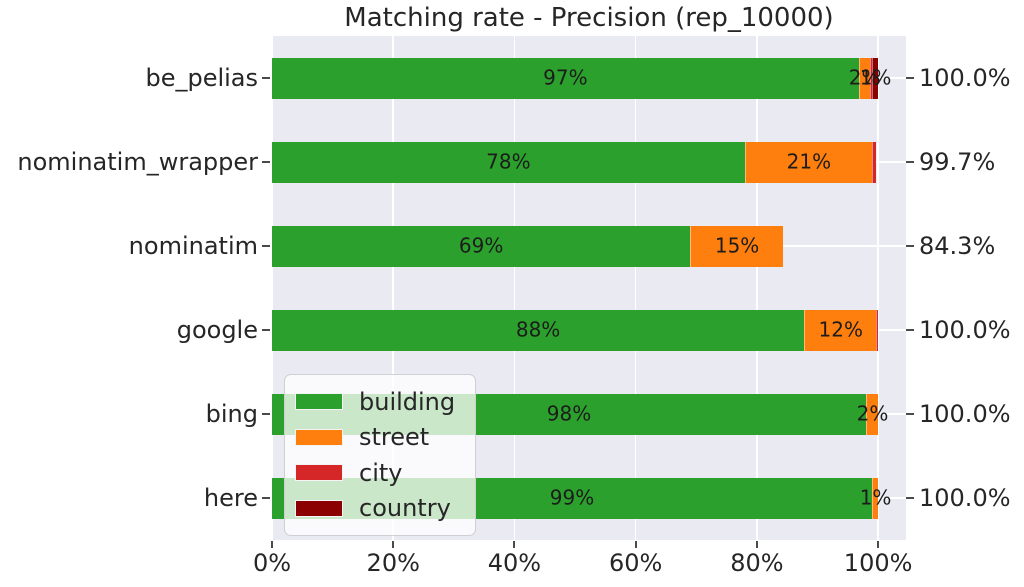 This screenshot has width=1024, height=587. I want to click on y-axis-label: nominatim_wrapper, so click(137, 162).